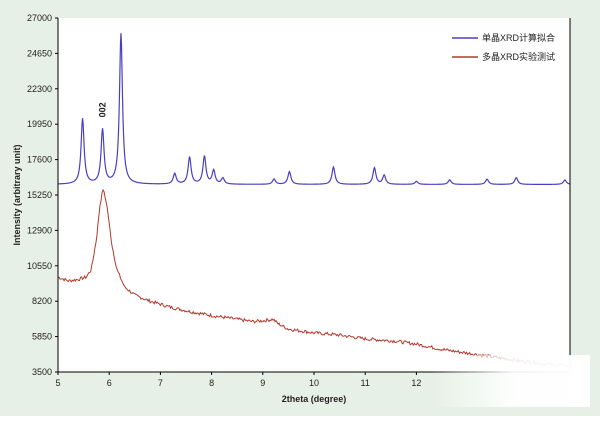  I want to click on x-tick-label: 8, so click(211, 383).